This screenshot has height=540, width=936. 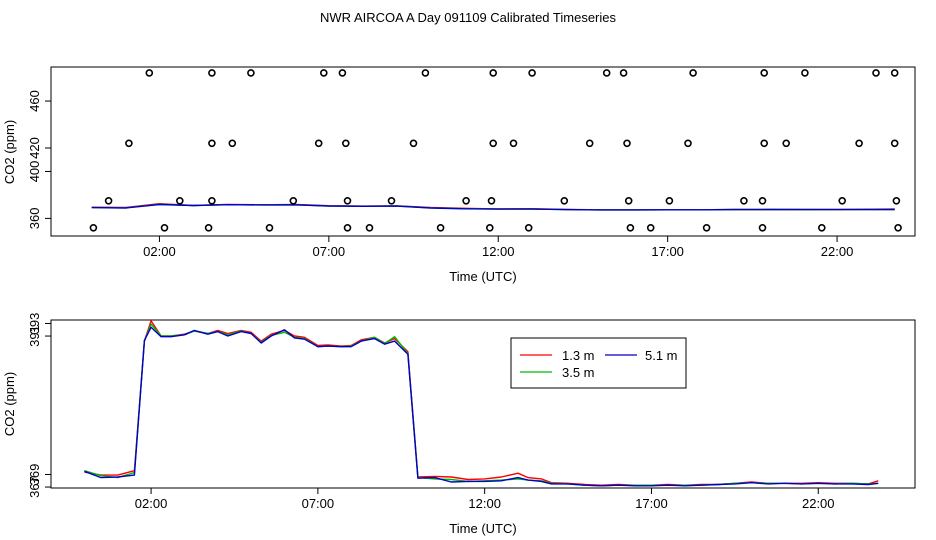 I want to click on top-x-tick-label: 02:00, so click(x=159, y=251).